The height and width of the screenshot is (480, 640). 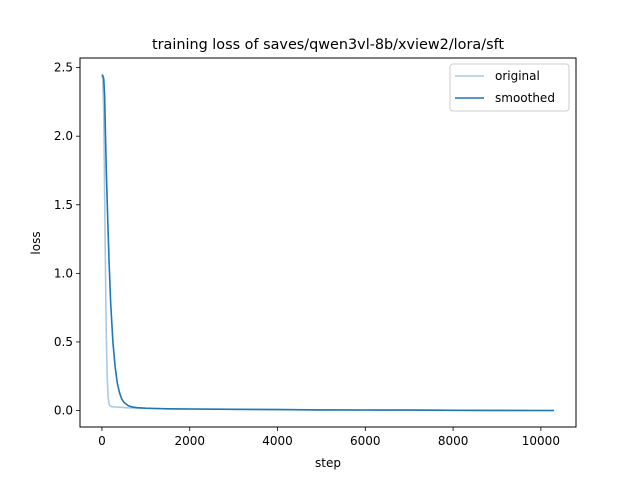 What do you see at coordinates (509, 87) in the screenshot?
I see `legend: original smoothed` at bounding box center [509, 87].